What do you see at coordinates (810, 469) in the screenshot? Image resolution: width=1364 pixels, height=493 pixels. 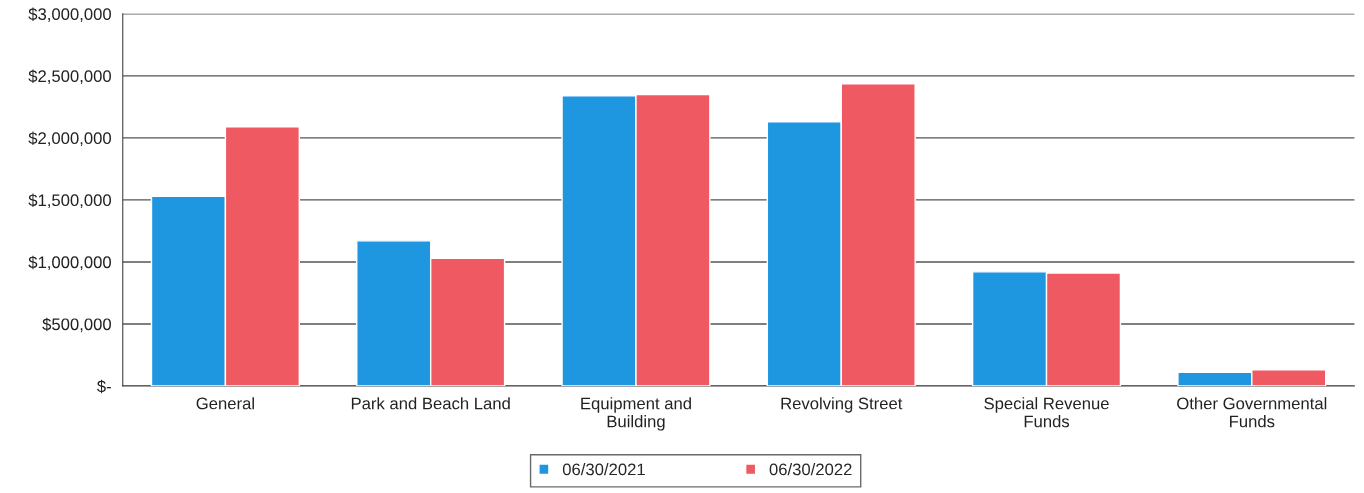 I see `legend-label: 06/30/2022` at bounding box center [810, 469].